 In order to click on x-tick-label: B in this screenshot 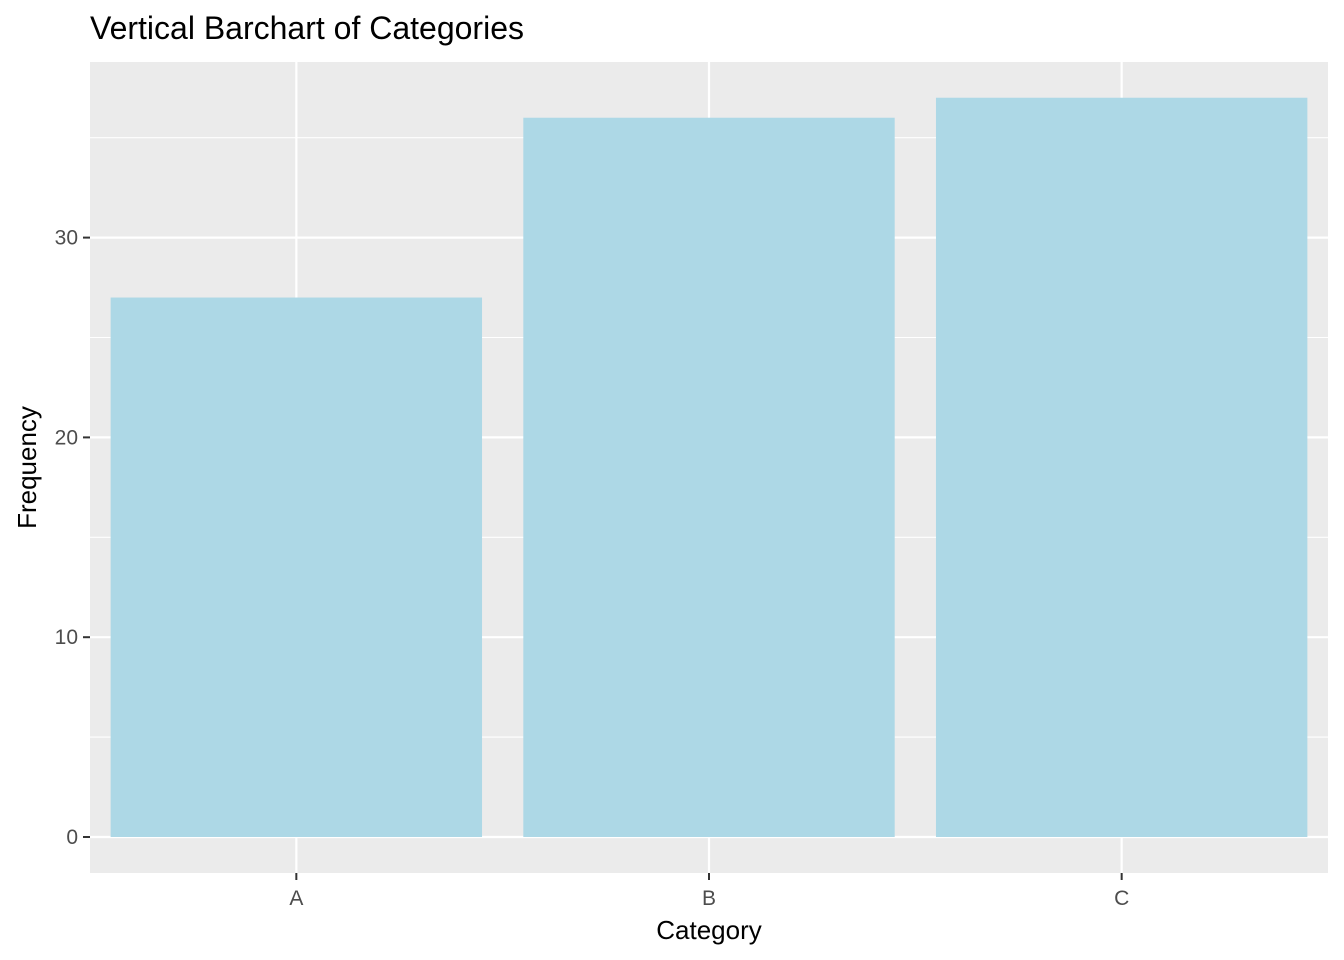, I will do `click(709, 898)`.